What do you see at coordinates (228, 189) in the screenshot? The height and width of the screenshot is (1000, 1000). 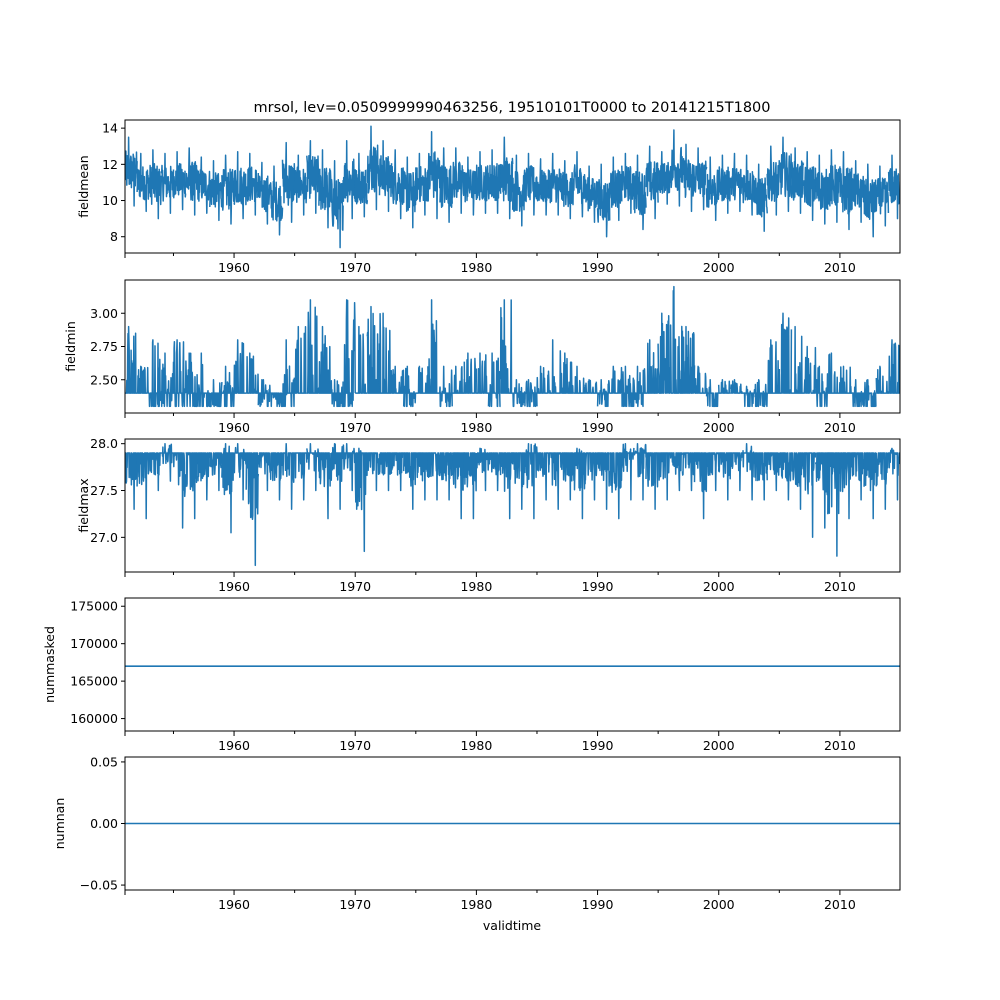 I see `series-segment-1959` at bounding box center [228, 189].